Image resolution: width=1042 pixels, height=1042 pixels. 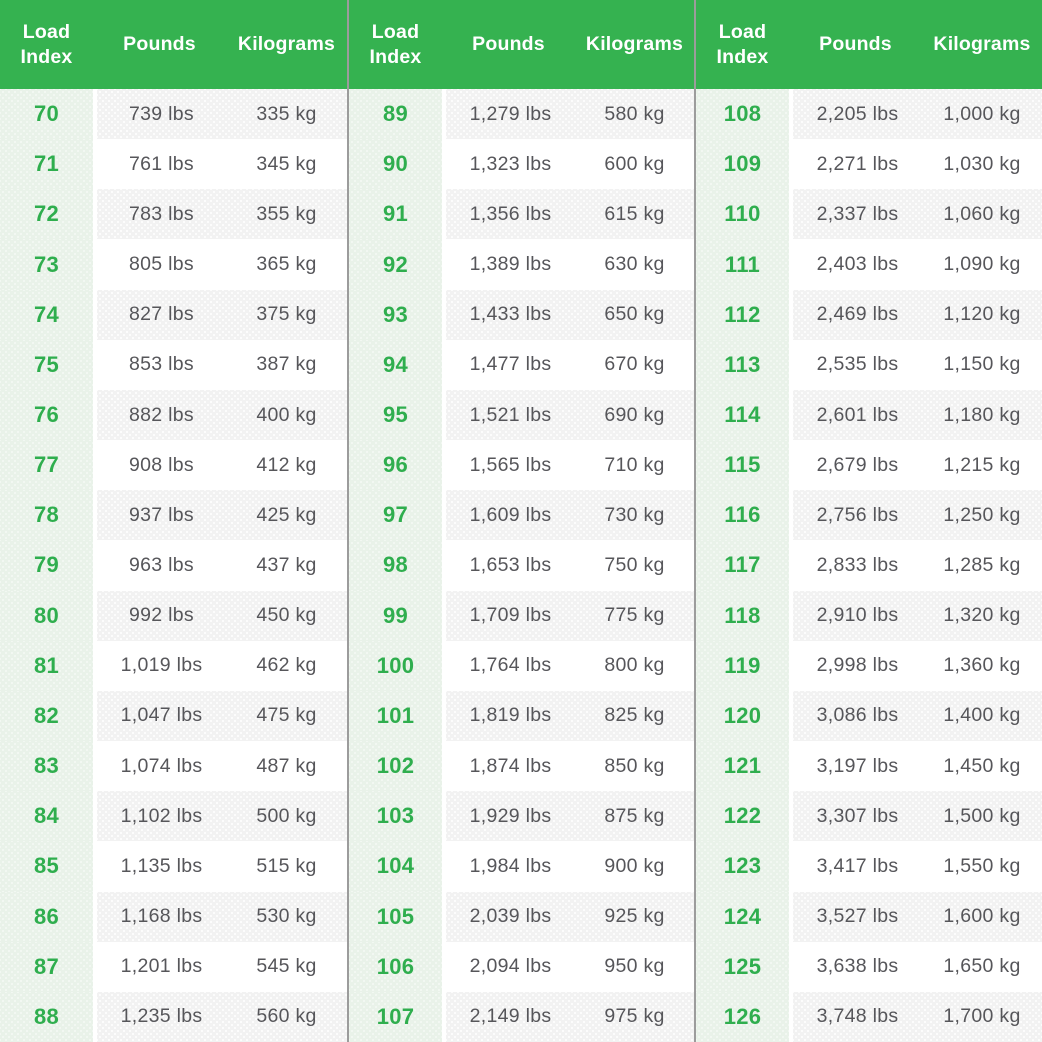 What do you see at coordinates (521, 214) in the screenshot?
I see `table-row: 91 1,356 lbs 615 kg` at bounding box center [521, 214].